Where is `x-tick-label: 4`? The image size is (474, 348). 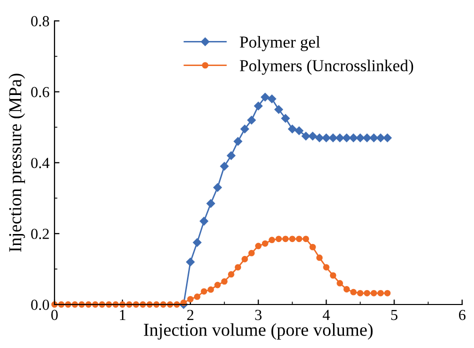 x-tick-label: 4 is located at coordinates (326, 315).